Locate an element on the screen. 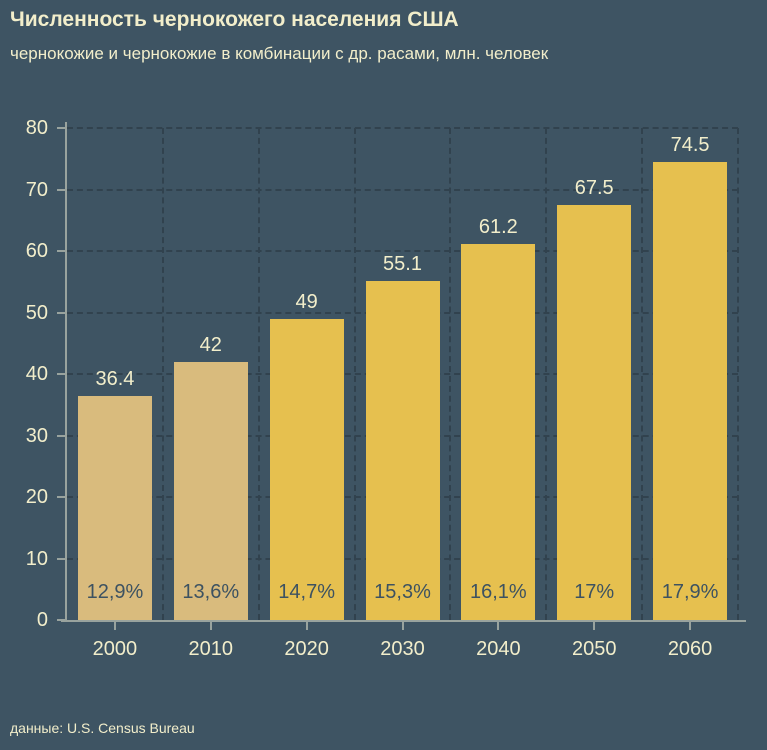  y-axis-label: 60 is located at coordinates (36, 251).